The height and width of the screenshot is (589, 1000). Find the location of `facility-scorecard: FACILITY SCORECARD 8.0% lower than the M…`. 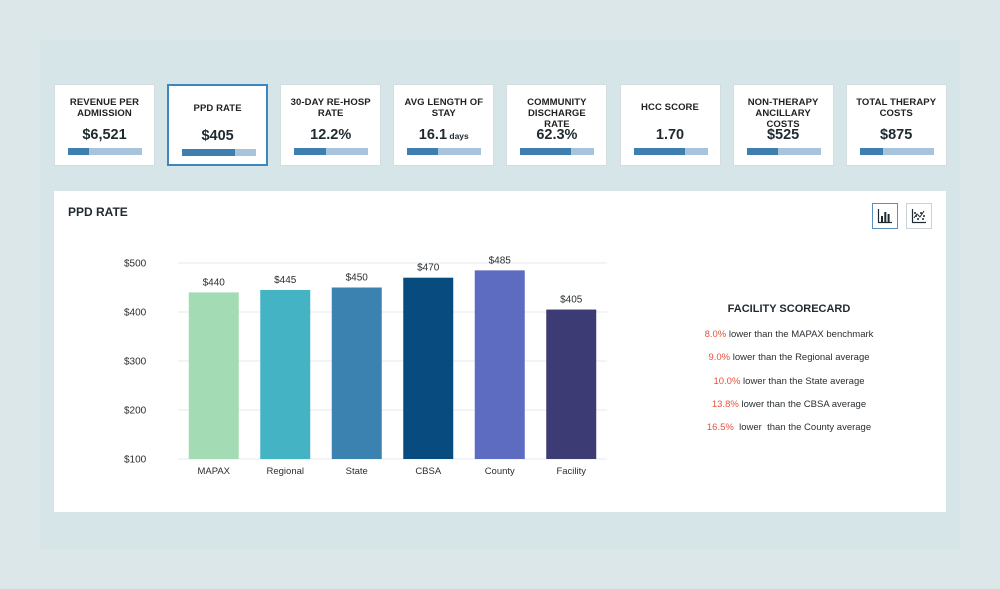

facility-scorecard: FACILITY SCORECARD 8.0% lower than the M… is located at coordinates (789, 373).